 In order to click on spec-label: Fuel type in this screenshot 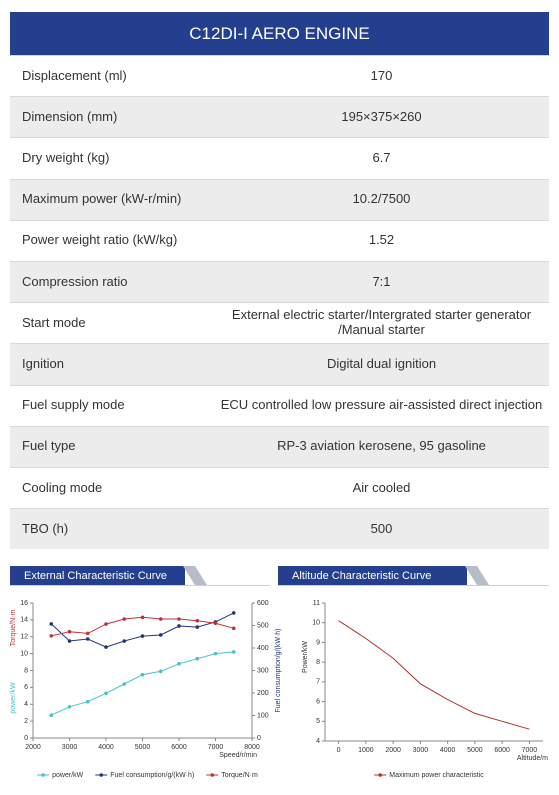, I will do `click(112, 446)`.